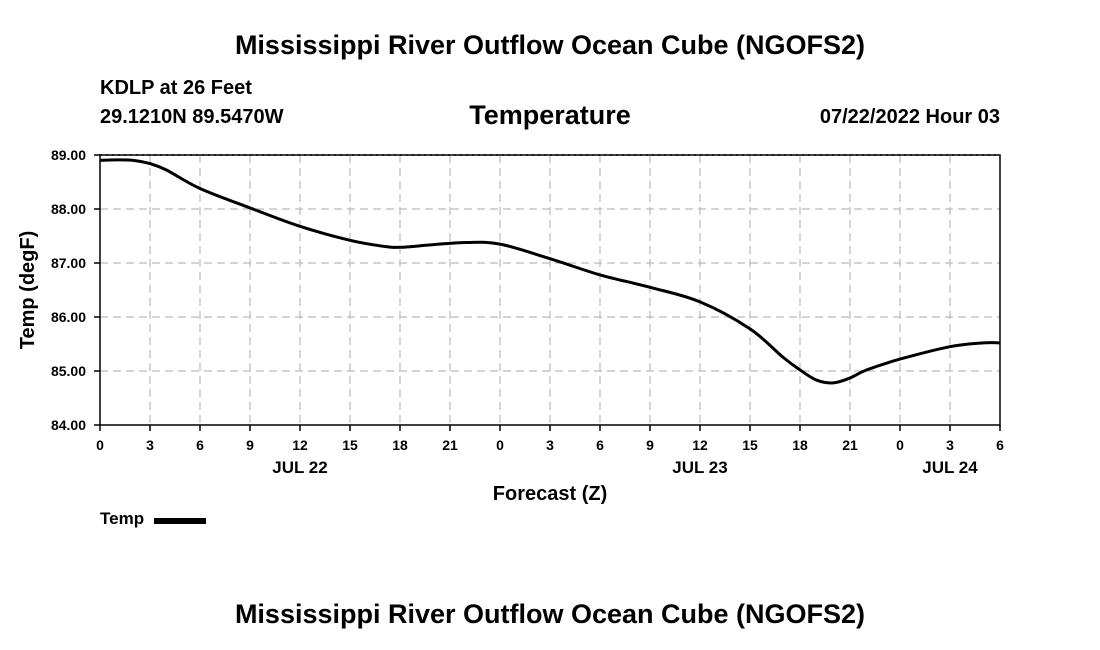  Describe the element at coordinates (909, 117) in the screenshot. I see `forecast-datetime: 07/22/2022 Hour 03` at that location.